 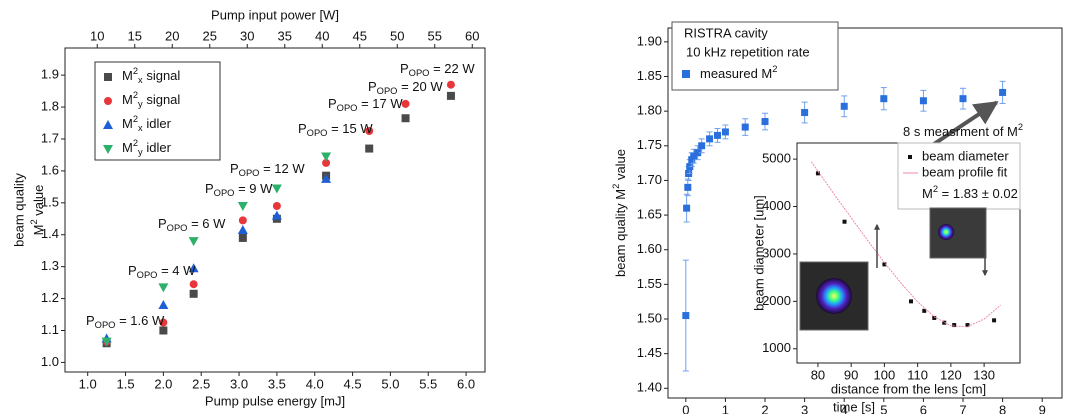 I want to click on y-tick-label: 1.85, so click(x=649, y=75).